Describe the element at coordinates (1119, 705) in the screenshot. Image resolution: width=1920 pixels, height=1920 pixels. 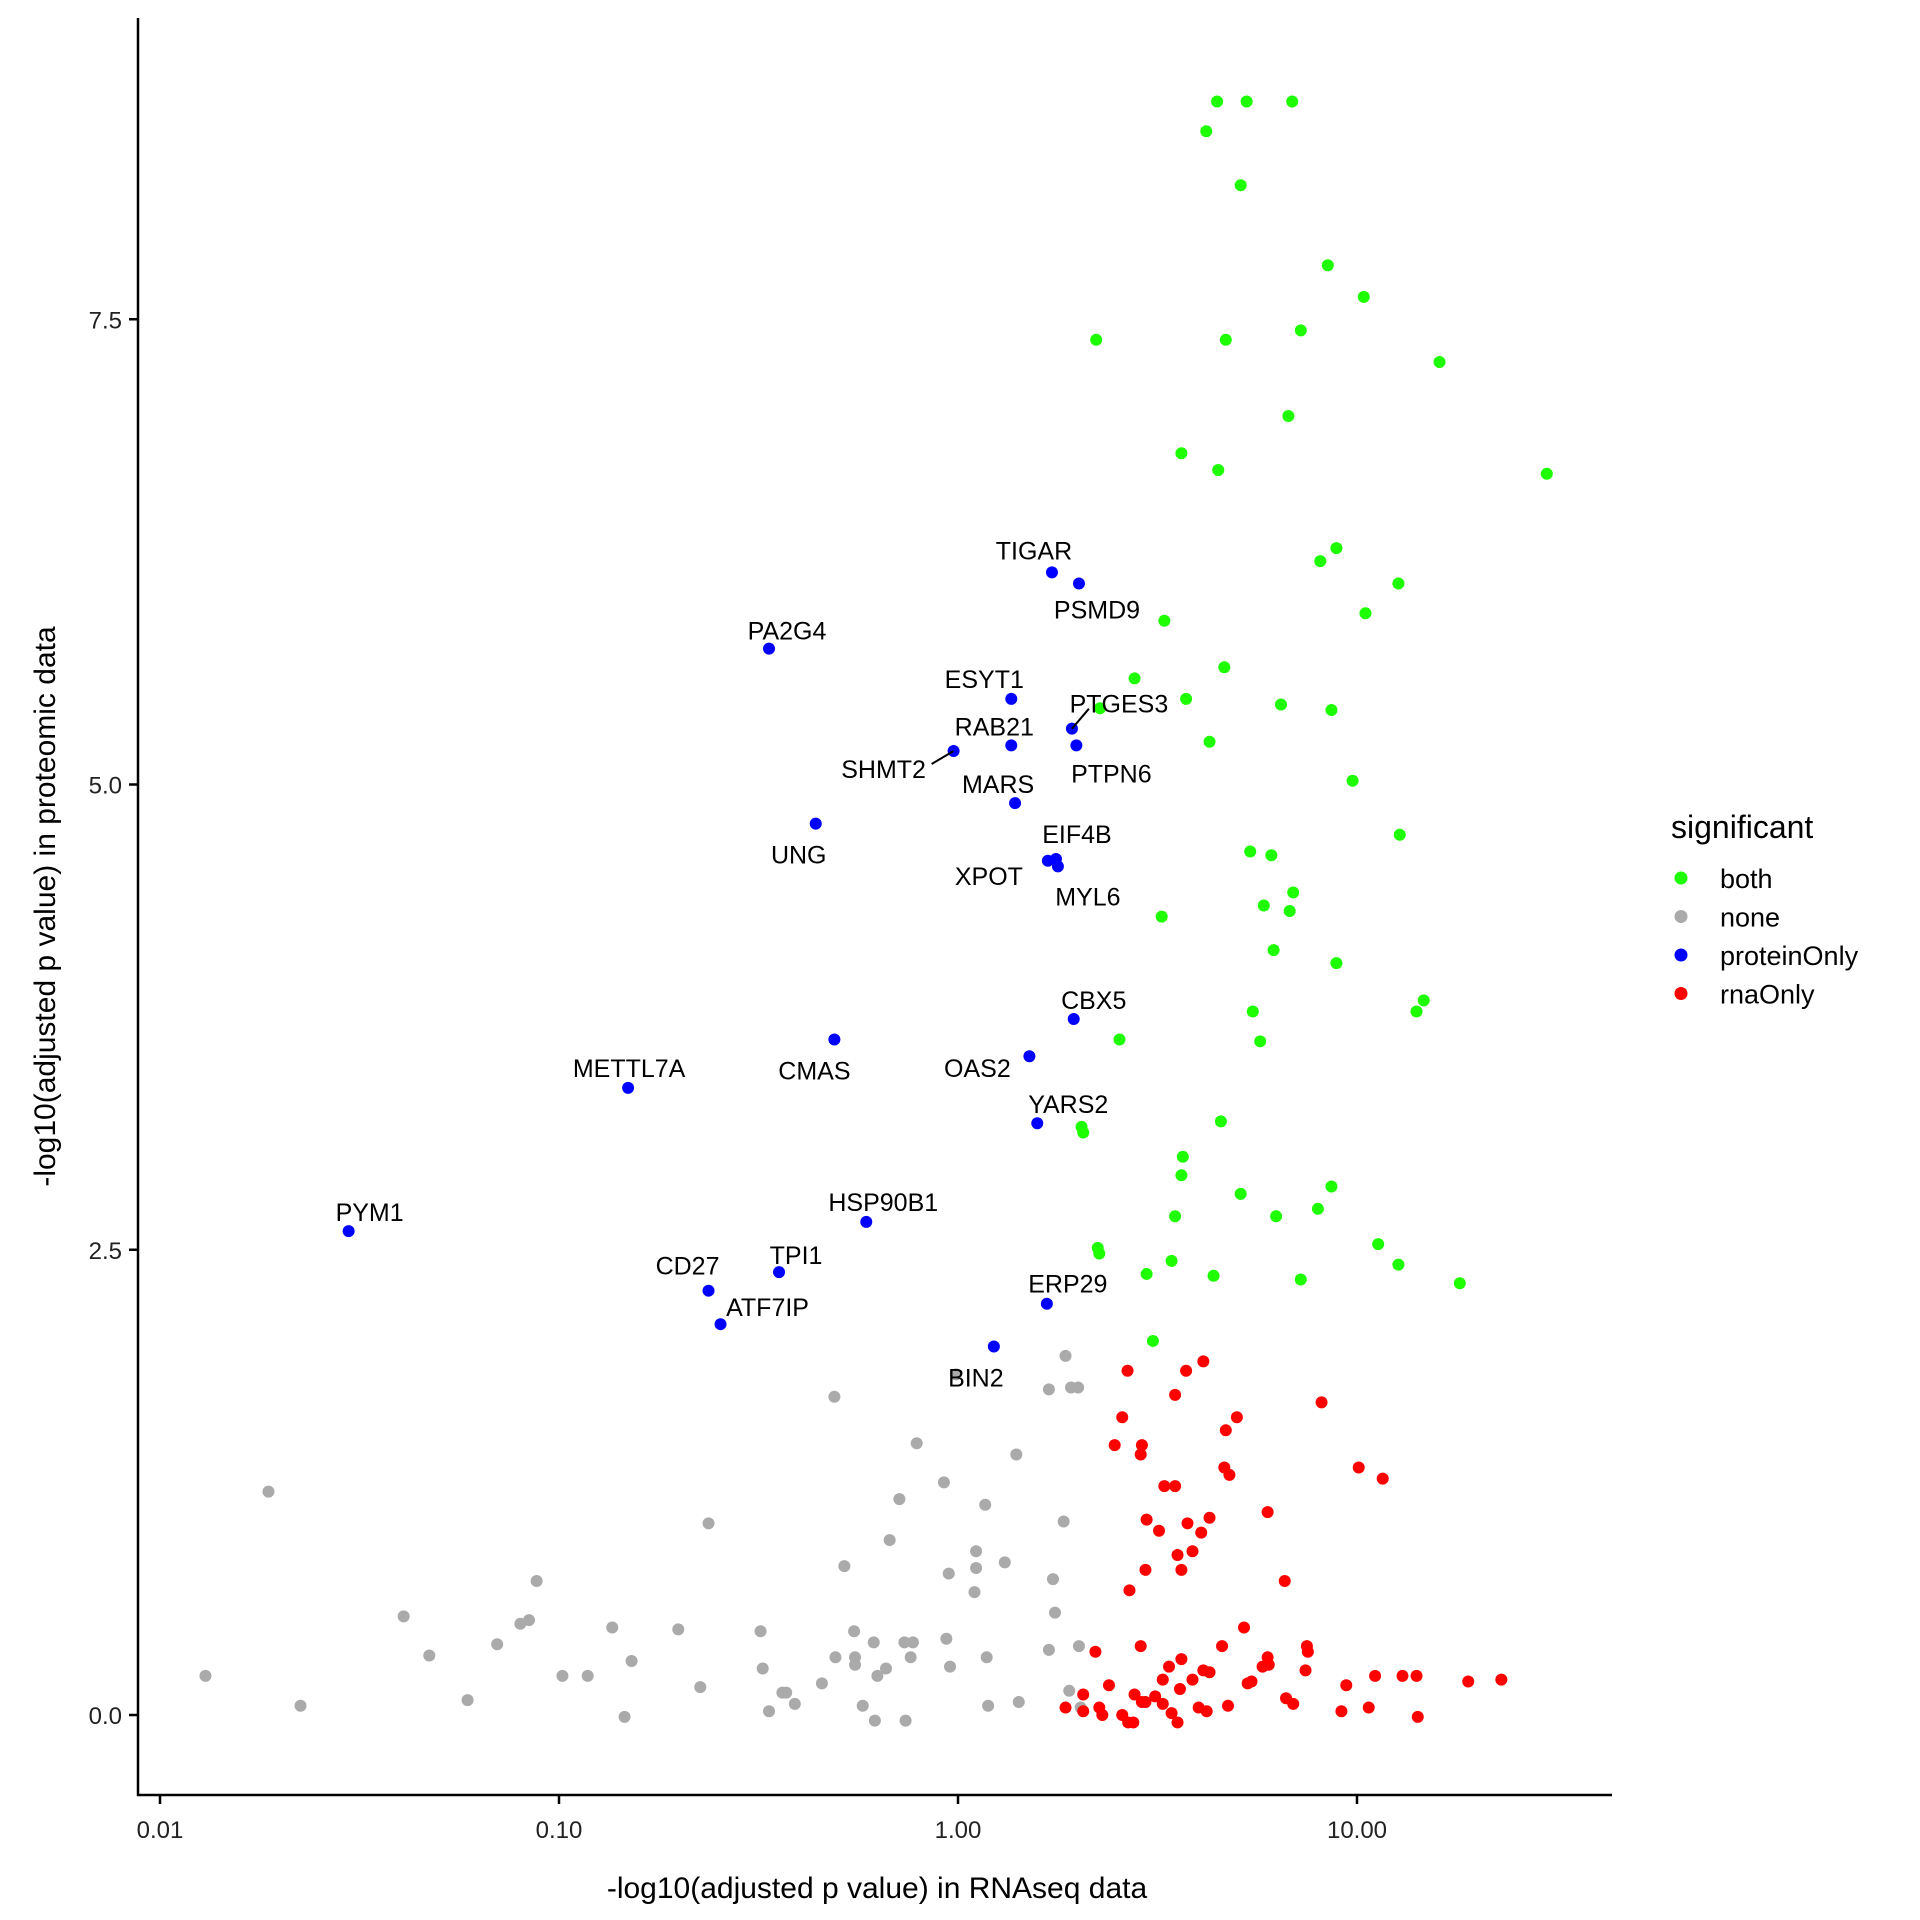
I see `point-label: PTGES3` at that location.